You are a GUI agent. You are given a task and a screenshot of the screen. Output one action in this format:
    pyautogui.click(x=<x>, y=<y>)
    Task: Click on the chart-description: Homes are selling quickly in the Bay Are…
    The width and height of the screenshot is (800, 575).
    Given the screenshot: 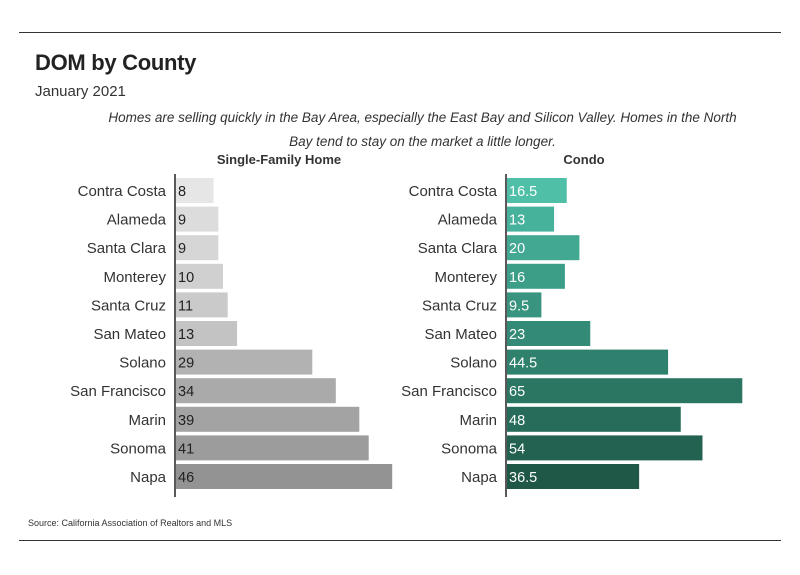 What is the action you would take?
    pyautogui.click(x=422, y=129)
    